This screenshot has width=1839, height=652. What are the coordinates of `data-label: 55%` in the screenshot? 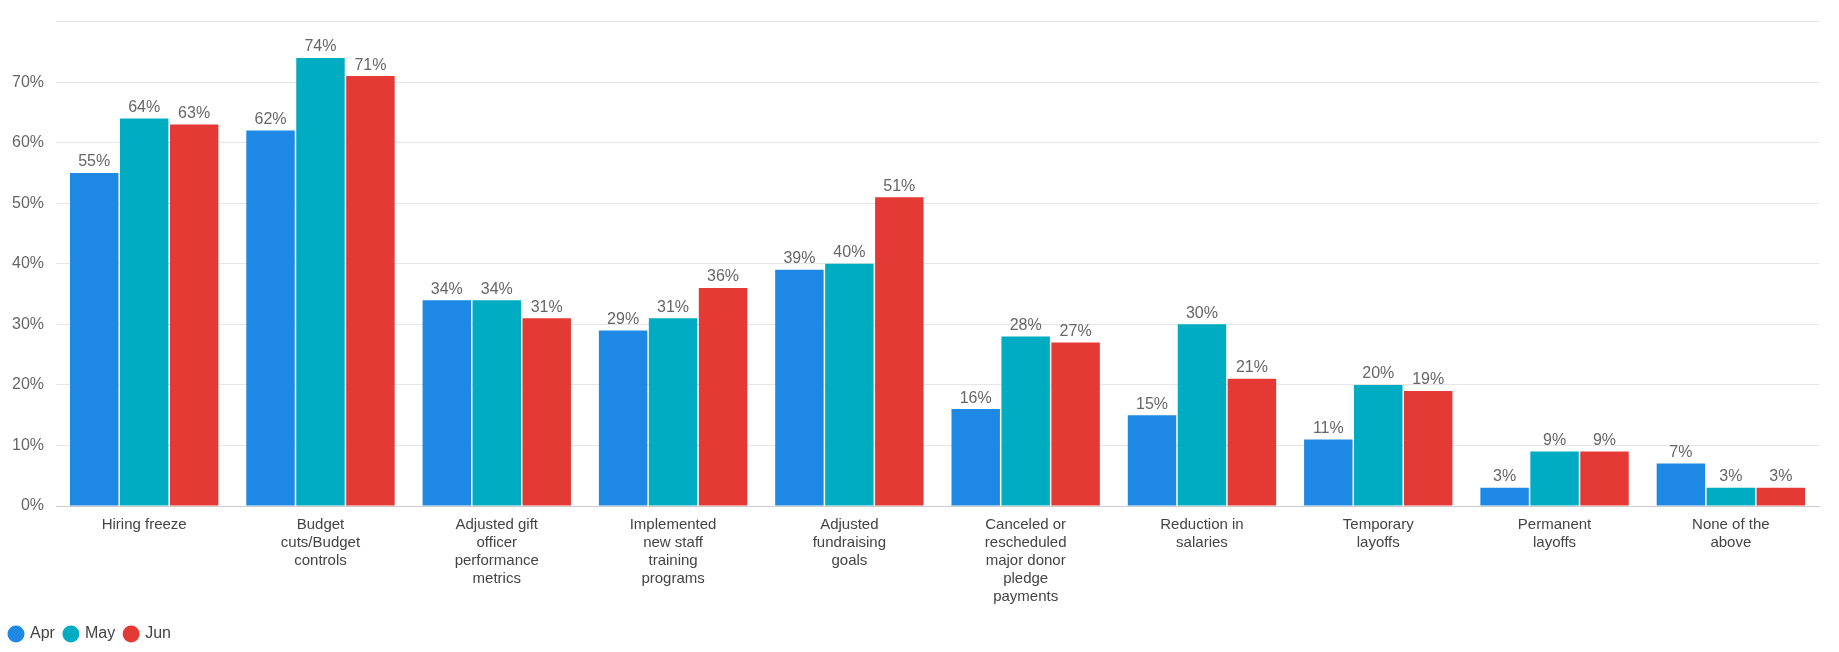 It's located at (94, 161).